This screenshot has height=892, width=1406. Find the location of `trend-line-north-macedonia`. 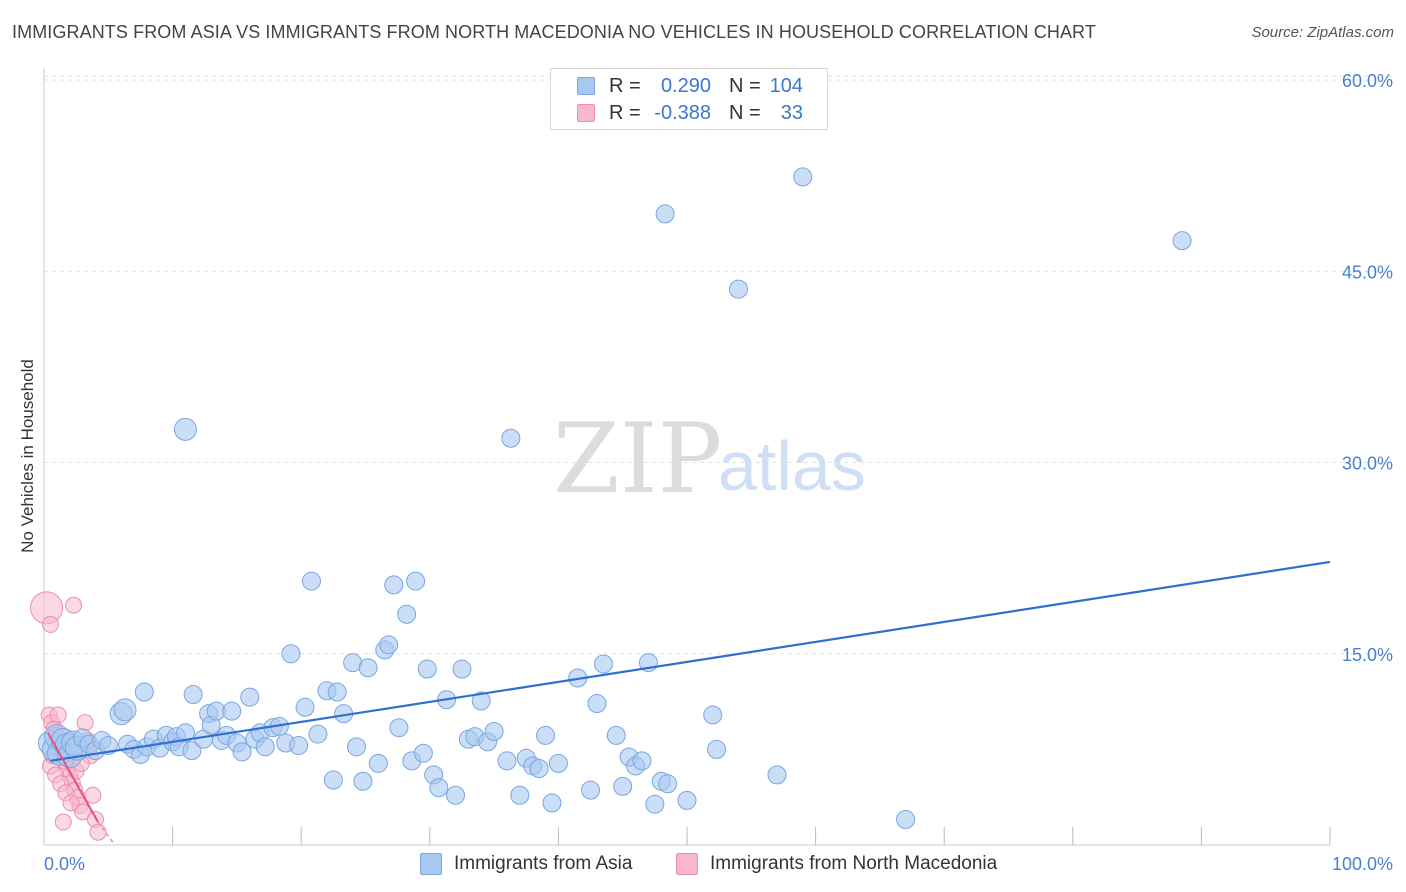

trend-line-north-macedonia is located at coordinates (72, 777).